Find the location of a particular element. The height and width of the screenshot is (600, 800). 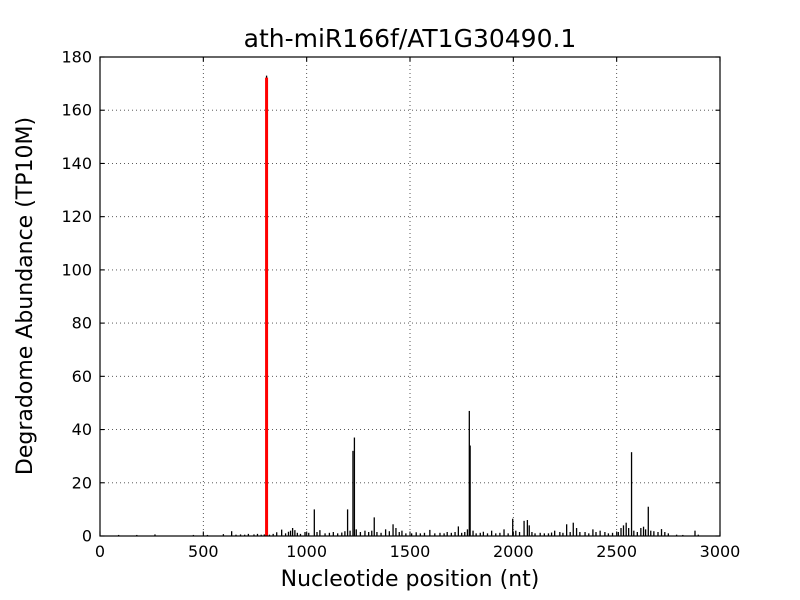

y-tick-label: 100 is located at coordinates (76, 269).